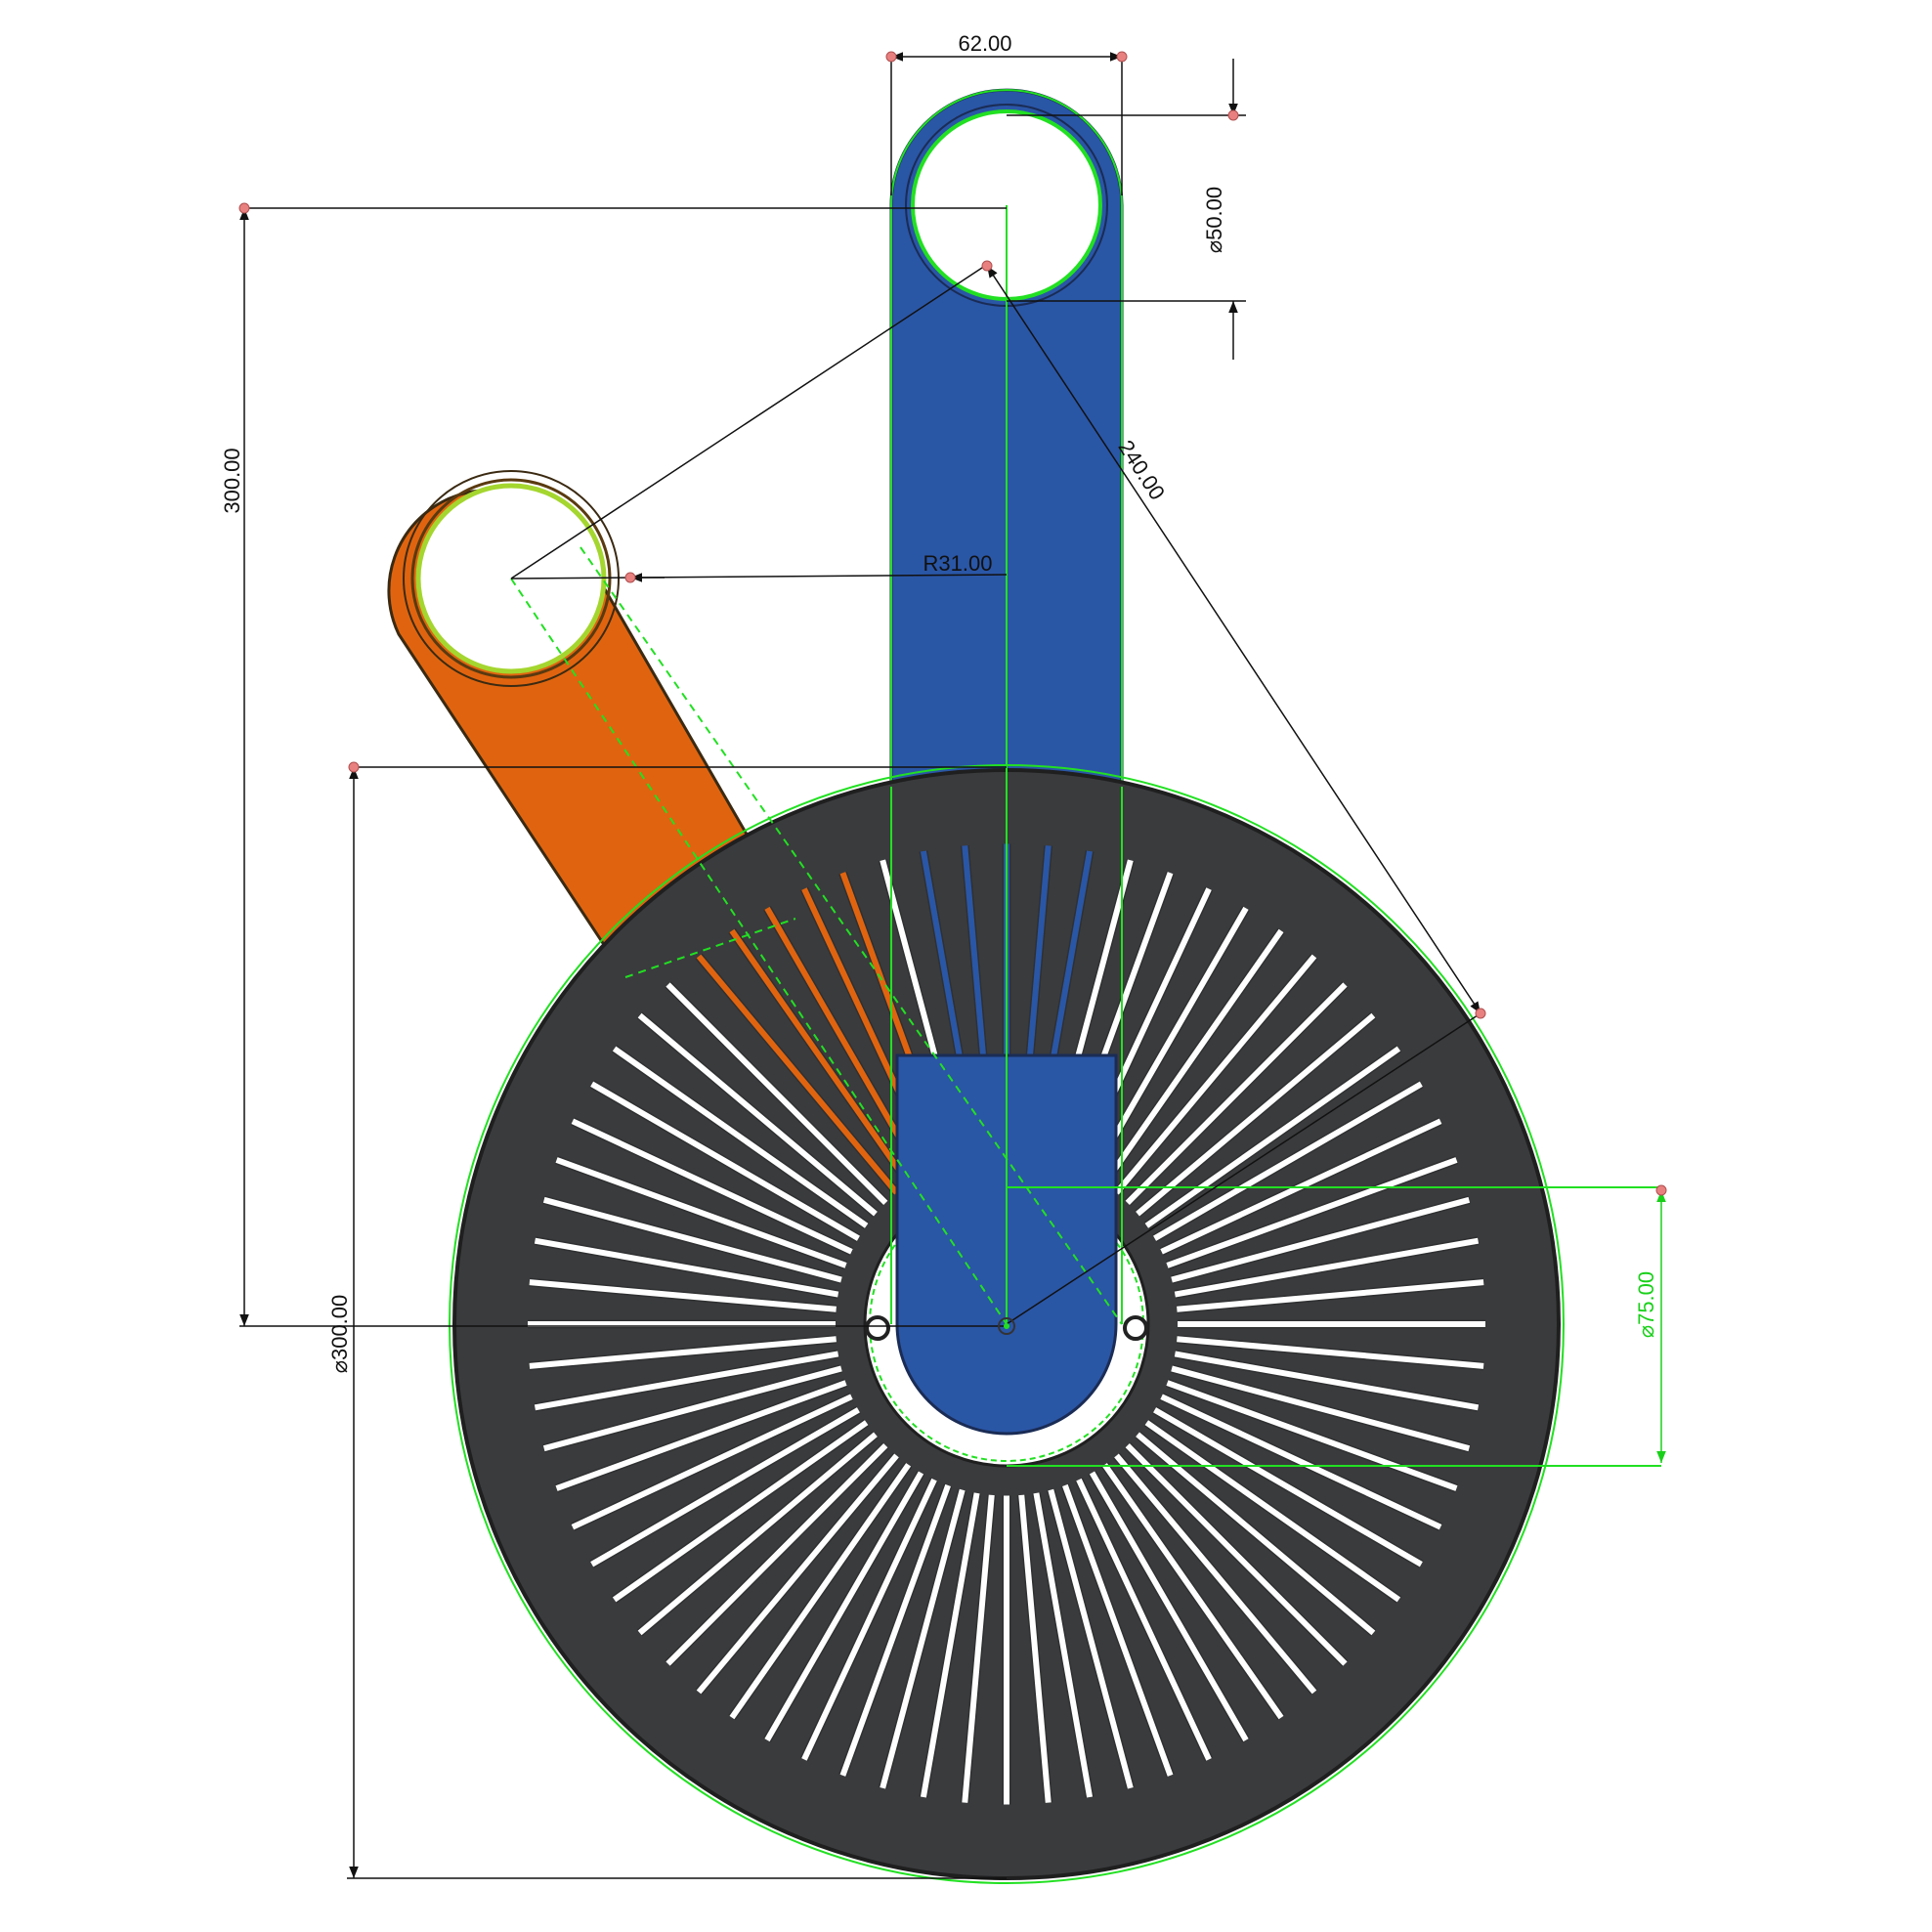 The width and height of the screenshot is (1932, 1932). What do you see at coordinates (1646, 1304) in the screenshot?
I see `center-hole-diameter-dimension: ⌀75.00` at bounding box center [1646, 1304].